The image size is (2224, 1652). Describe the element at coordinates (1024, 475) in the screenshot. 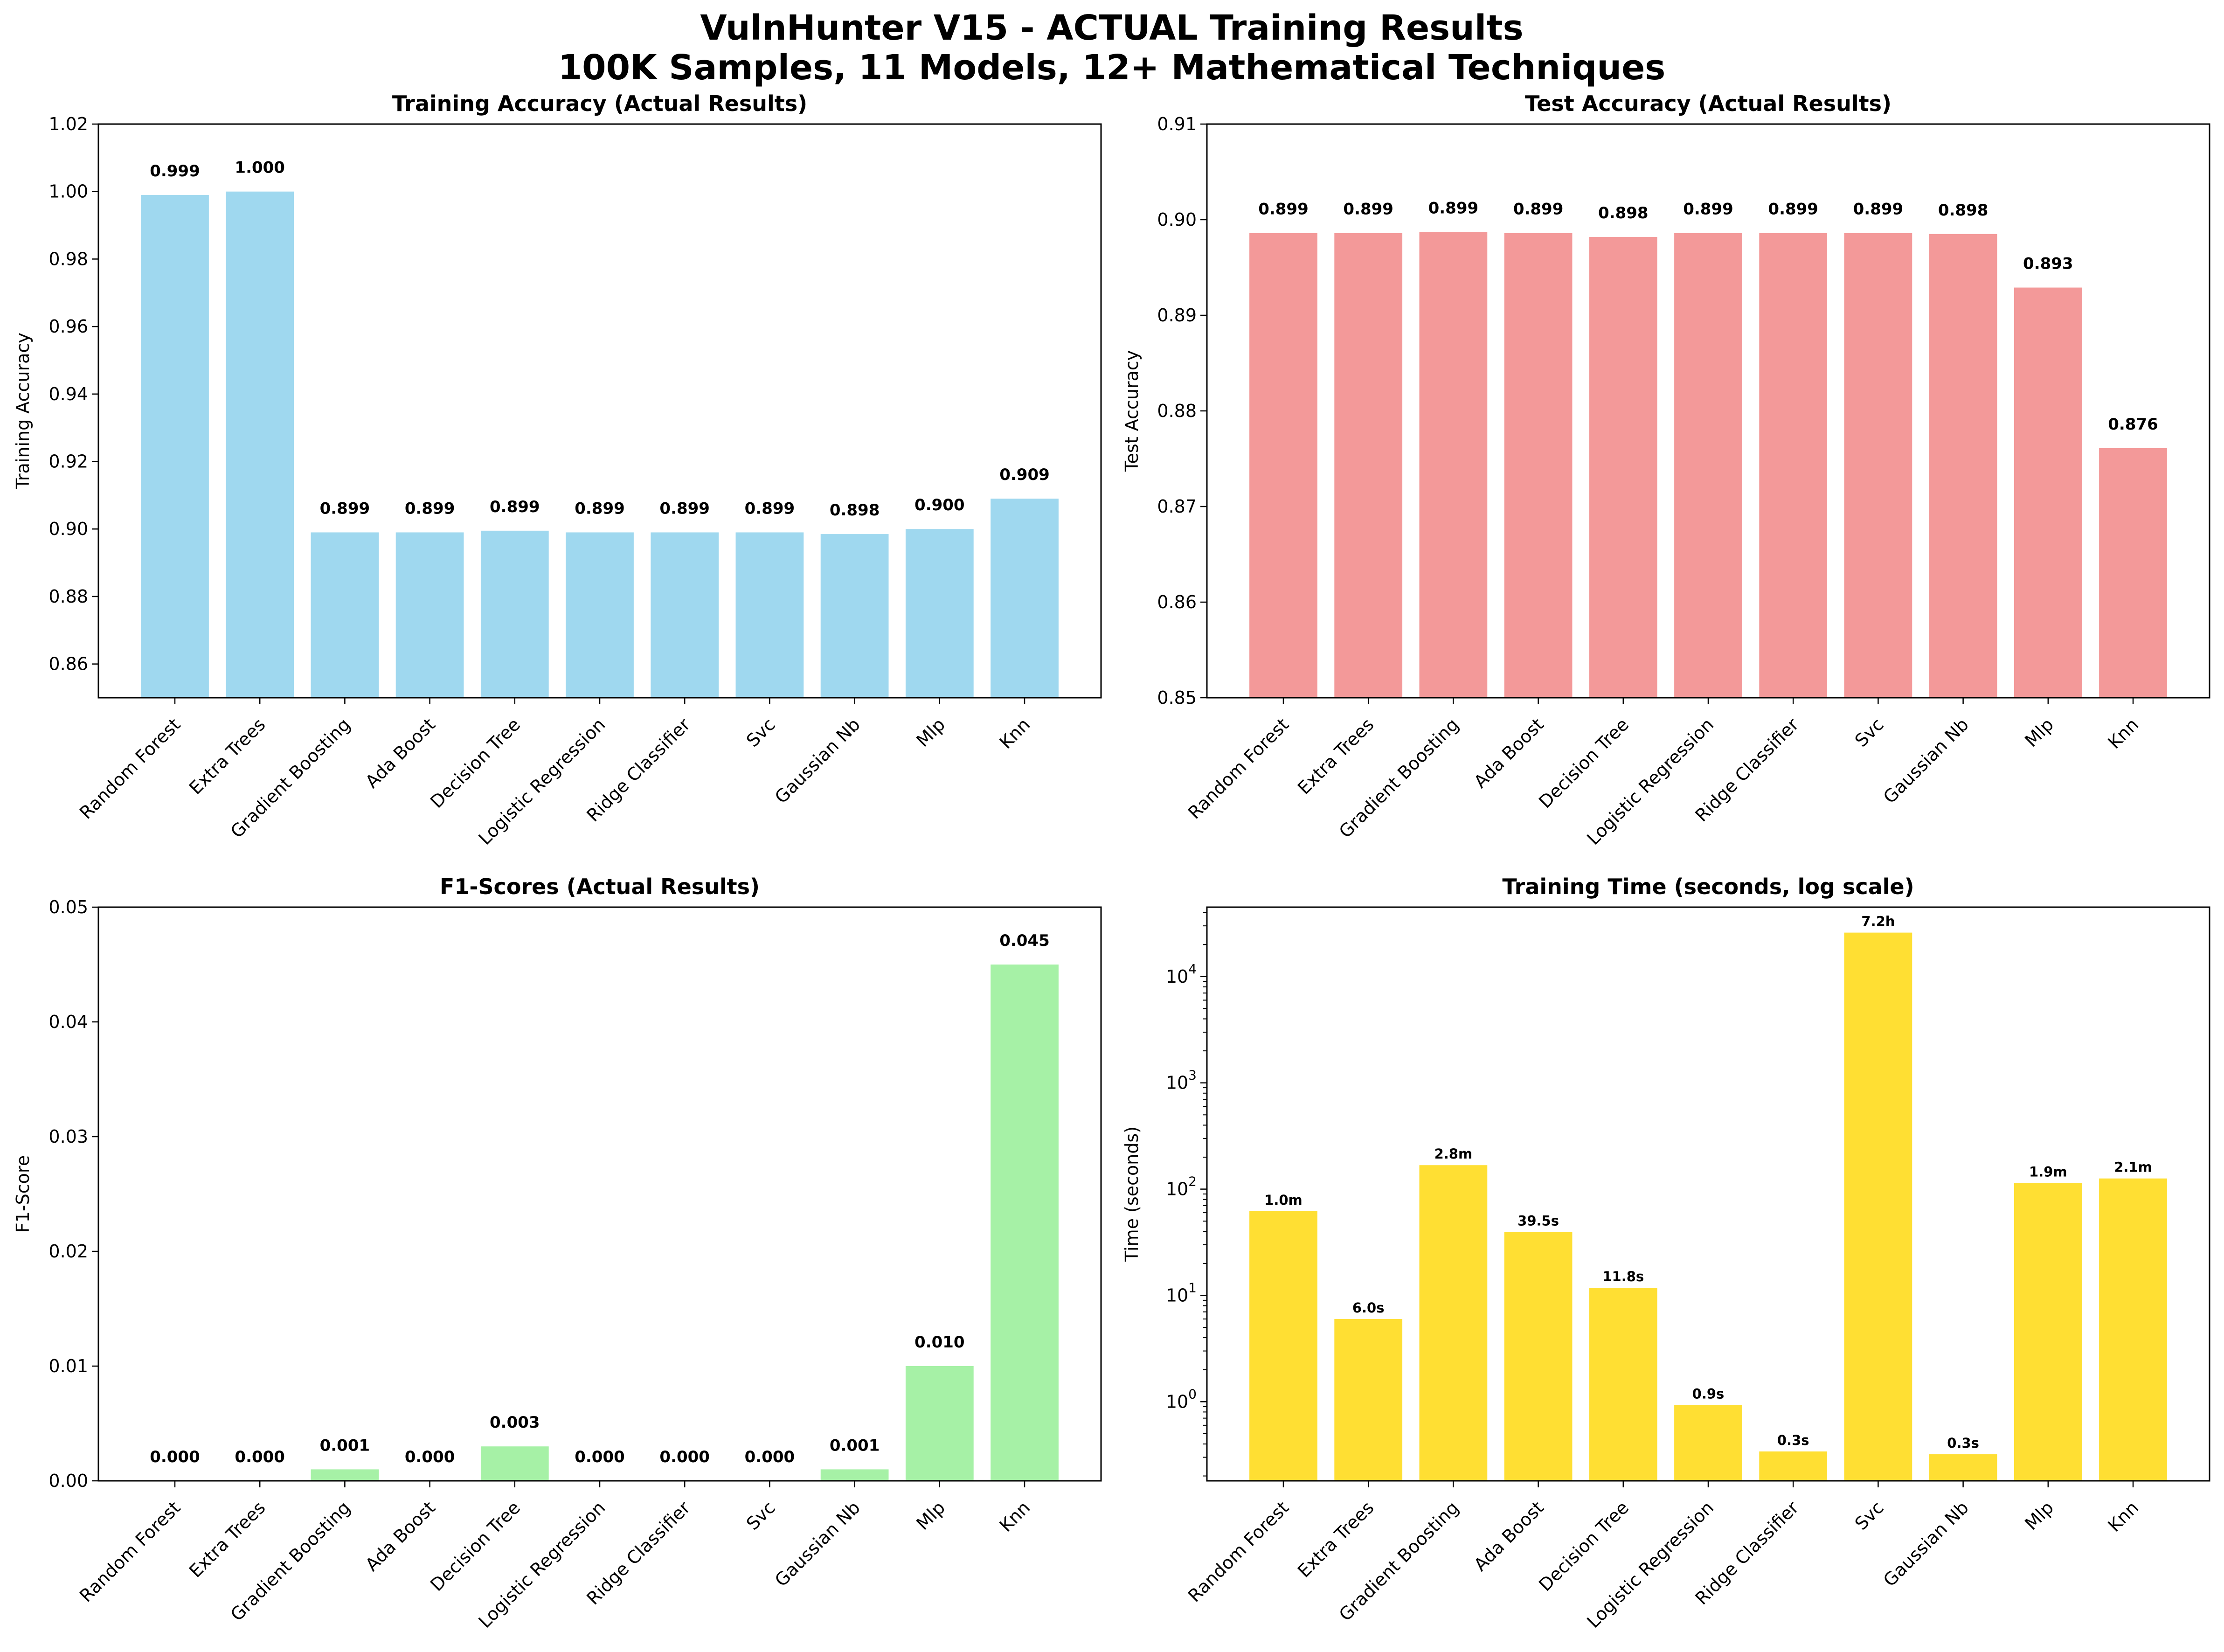

I see `data-label: 0.909` at that location.